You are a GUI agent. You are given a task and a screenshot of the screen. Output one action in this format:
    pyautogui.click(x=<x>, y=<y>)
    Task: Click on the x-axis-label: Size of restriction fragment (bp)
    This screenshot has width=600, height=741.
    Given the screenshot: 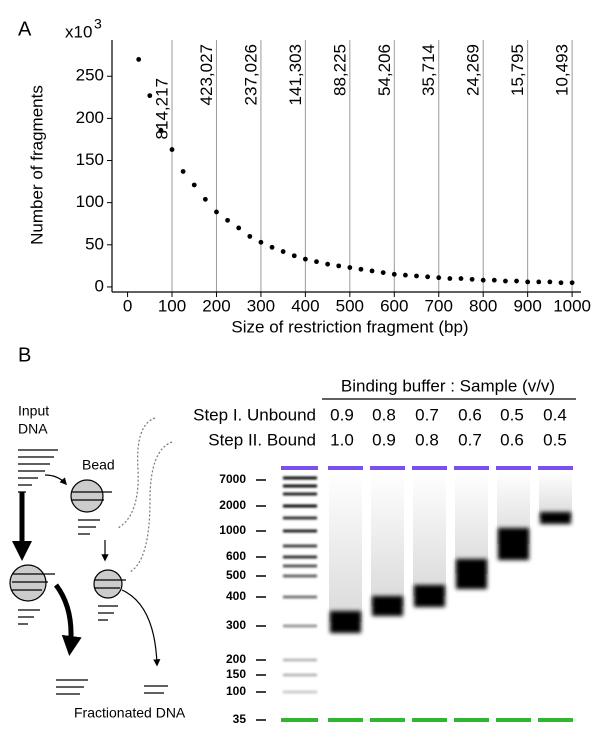 What is the action you would take?
    pyautogui.click(x=349, y=326)
    